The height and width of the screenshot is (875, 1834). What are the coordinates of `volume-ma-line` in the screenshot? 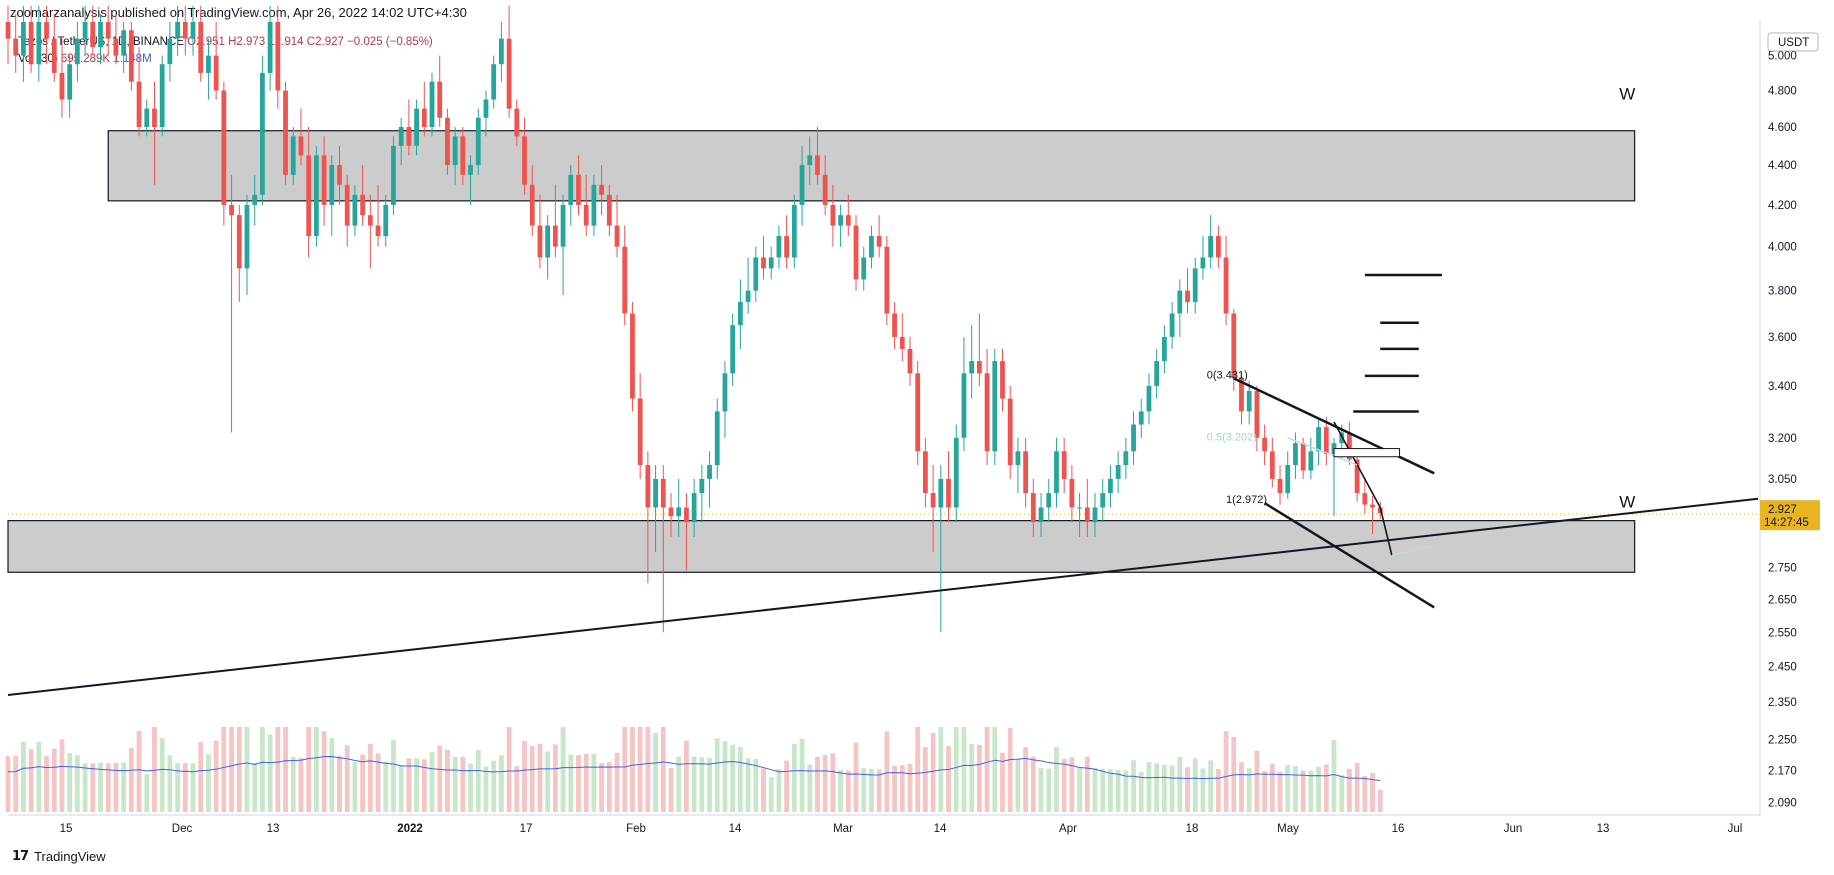 It's located at (694, 768).